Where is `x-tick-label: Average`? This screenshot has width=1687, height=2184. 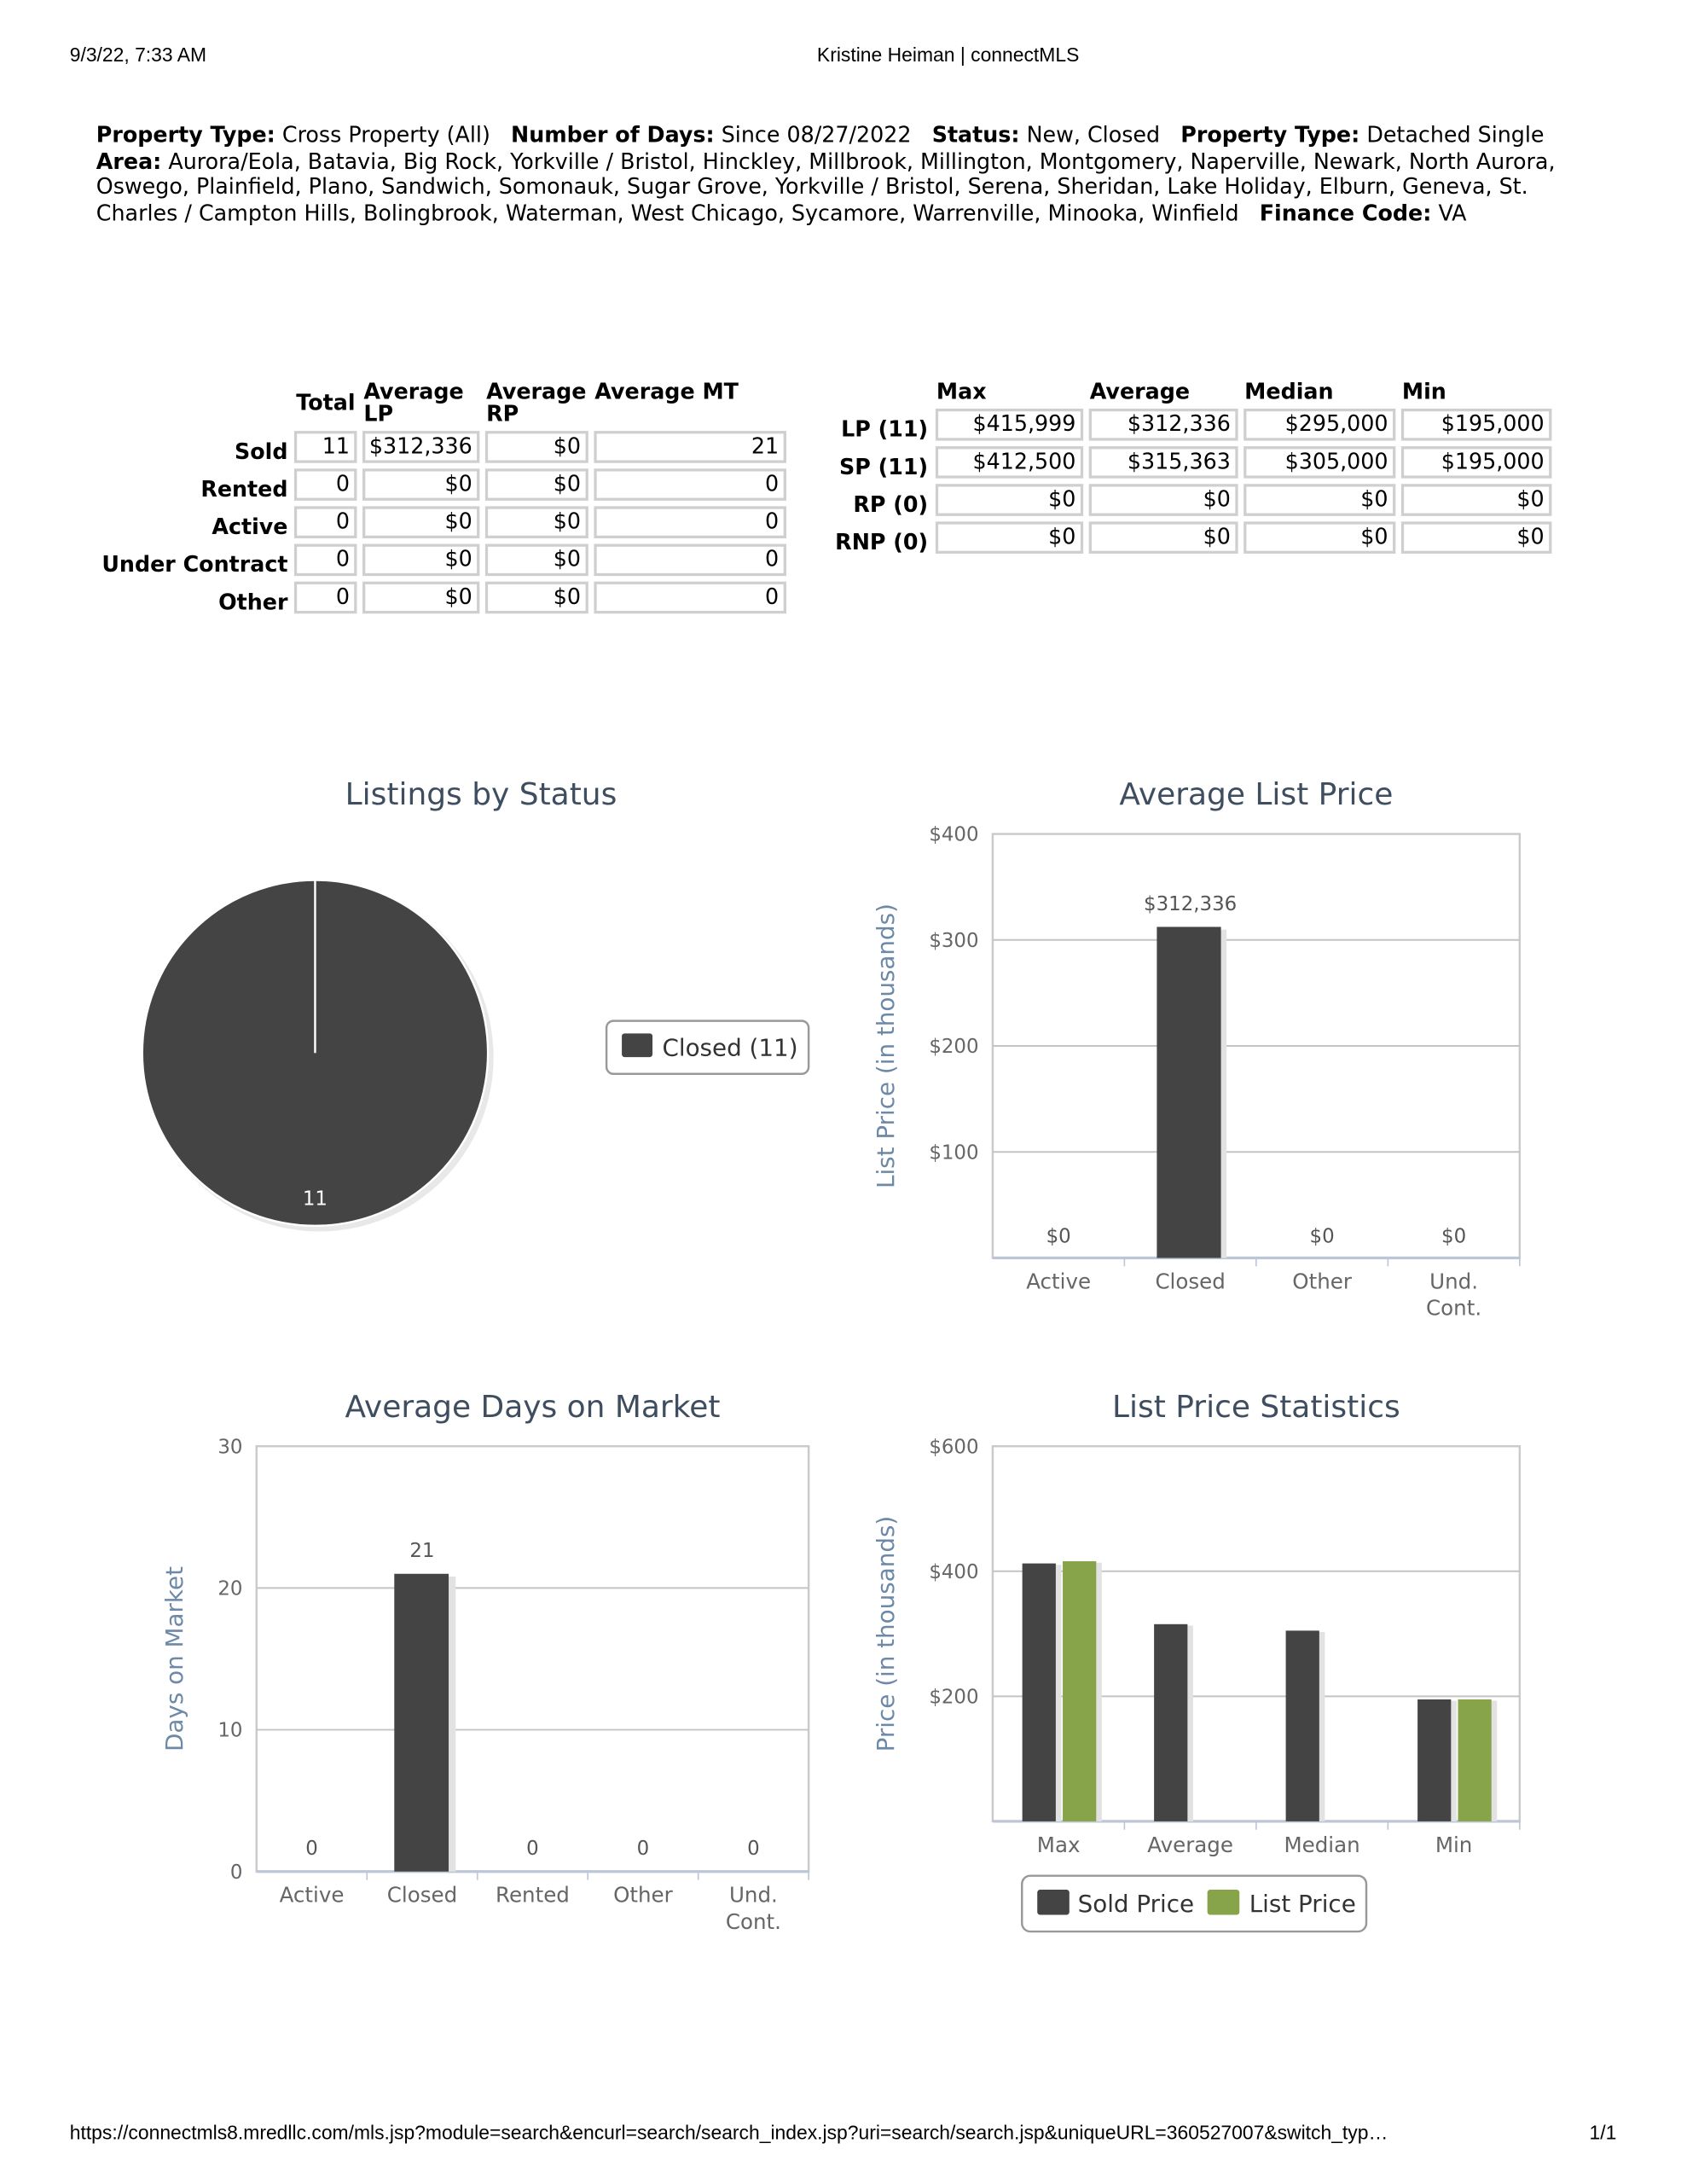 x-tick-label: Average is located at coordinates (1190, 1845).